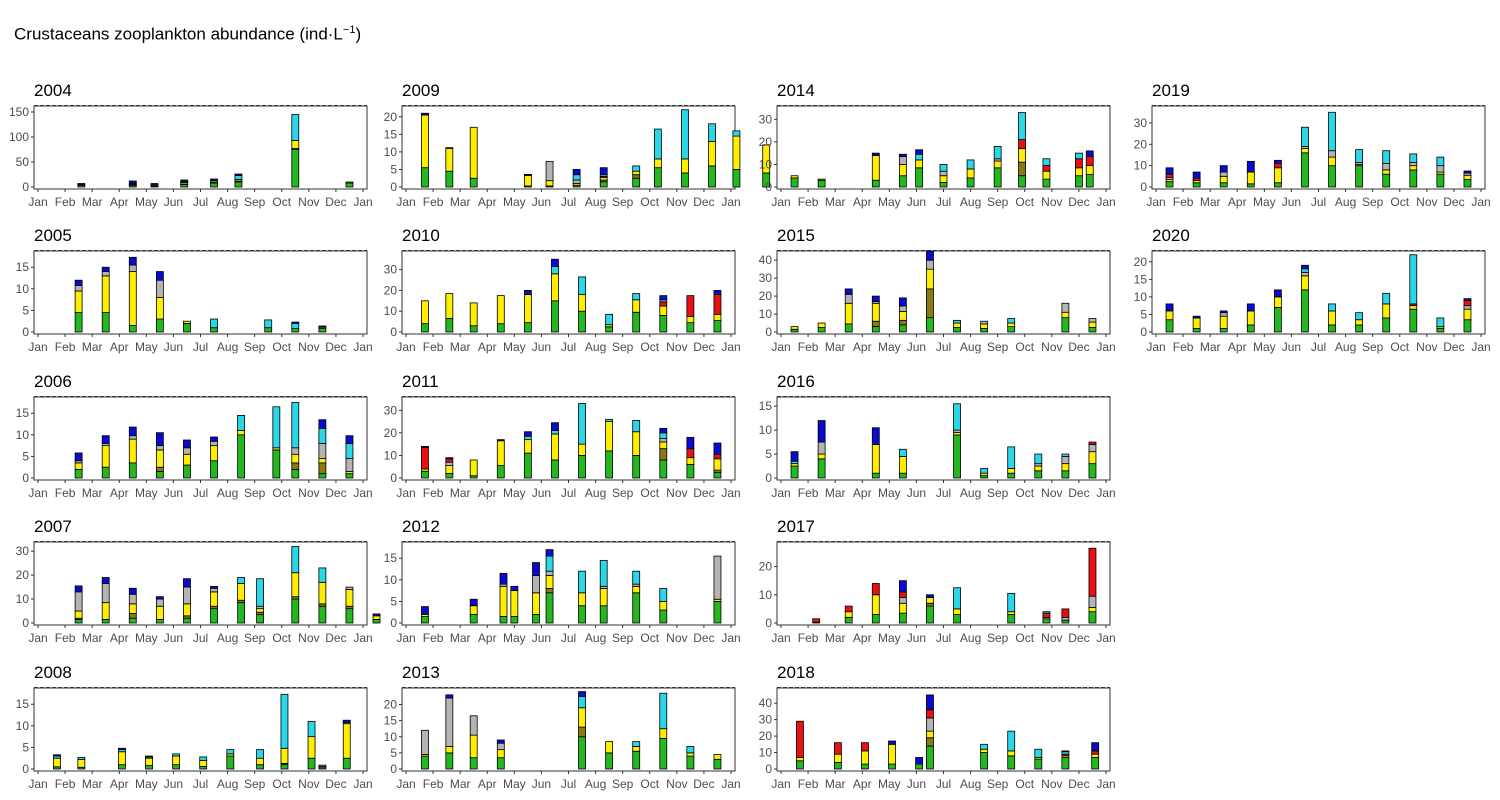 This screenshot has width=1500, height=800. Describe the element at coordinates (766, 314) in the screenshot. I see `y-tick-label: 10` at that location.